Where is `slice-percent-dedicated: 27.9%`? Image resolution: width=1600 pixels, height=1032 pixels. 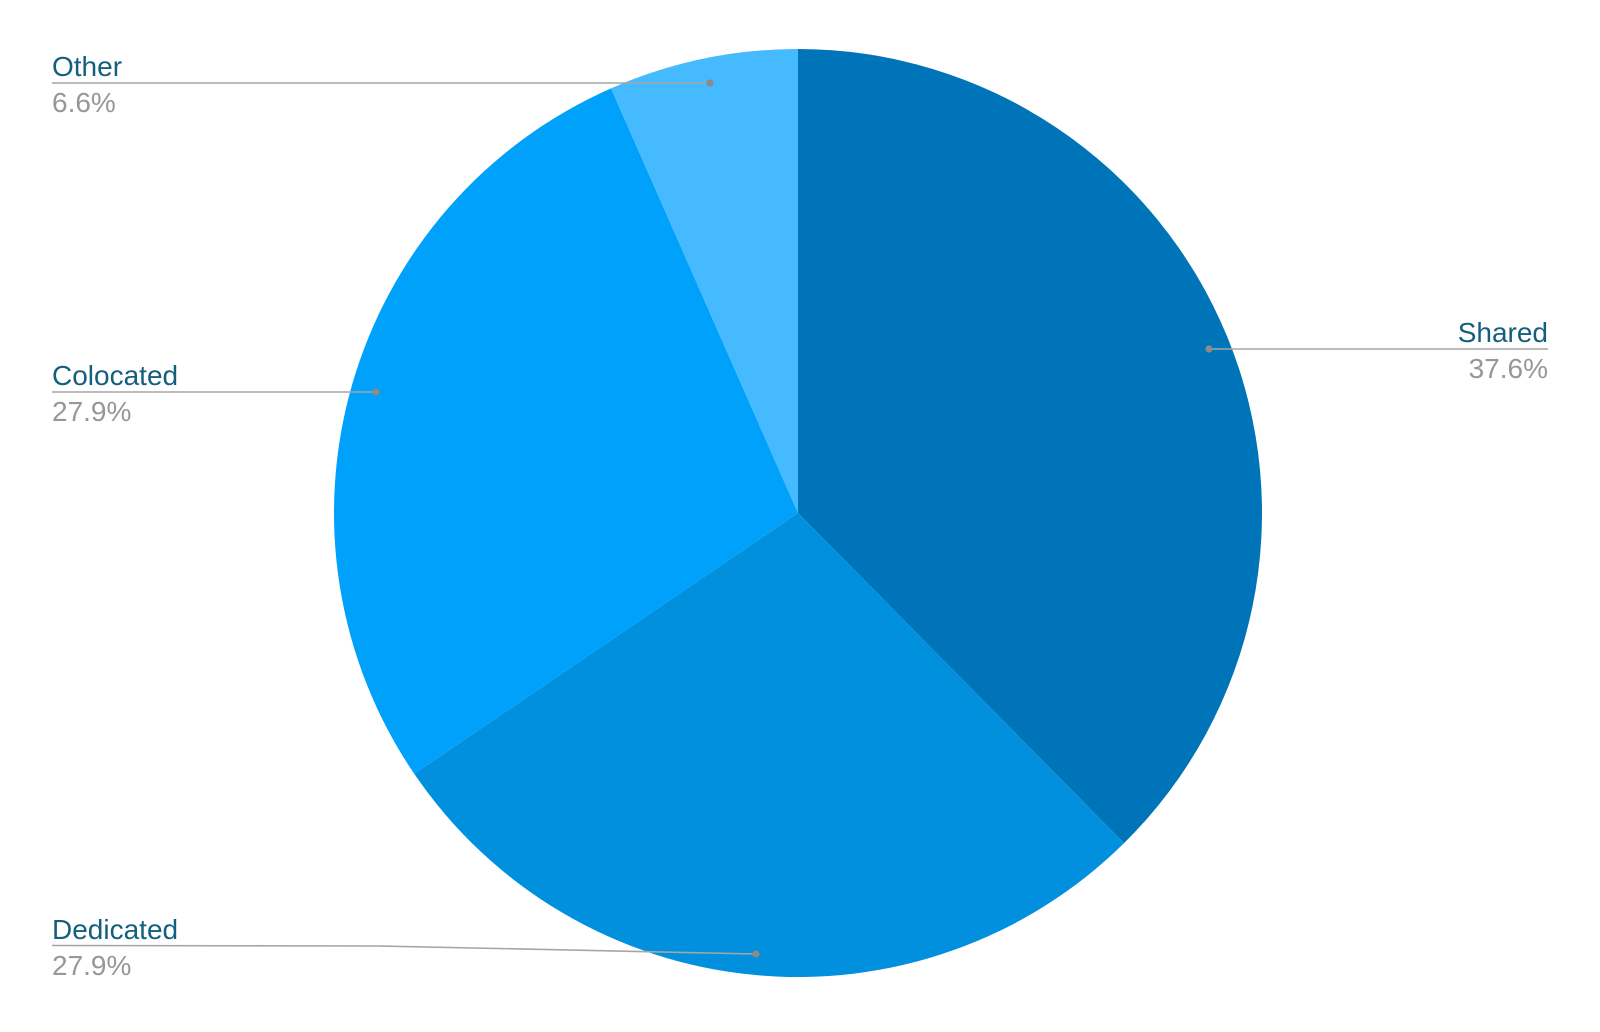
slice-percent-dedicated: 27.9% is located at coordinates (92, 965).